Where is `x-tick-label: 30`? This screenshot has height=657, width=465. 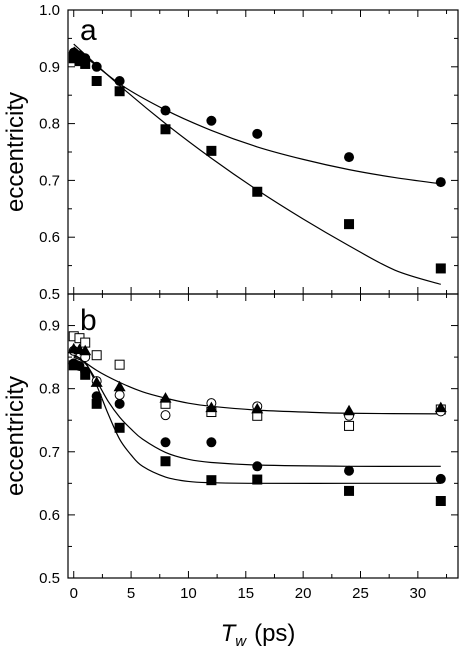
x-tick-label: 30 is located at coordinates (418, 593).